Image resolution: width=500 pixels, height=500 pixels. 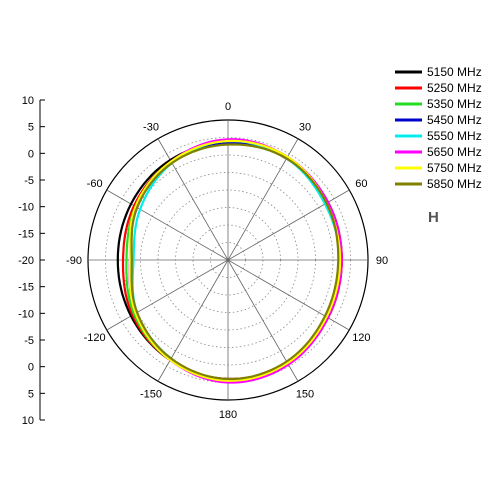 What do you see at coordinates (454, 88) in the screenshot?
I see `legend-label: 5250 MHz` at bounding box center [454, 88].